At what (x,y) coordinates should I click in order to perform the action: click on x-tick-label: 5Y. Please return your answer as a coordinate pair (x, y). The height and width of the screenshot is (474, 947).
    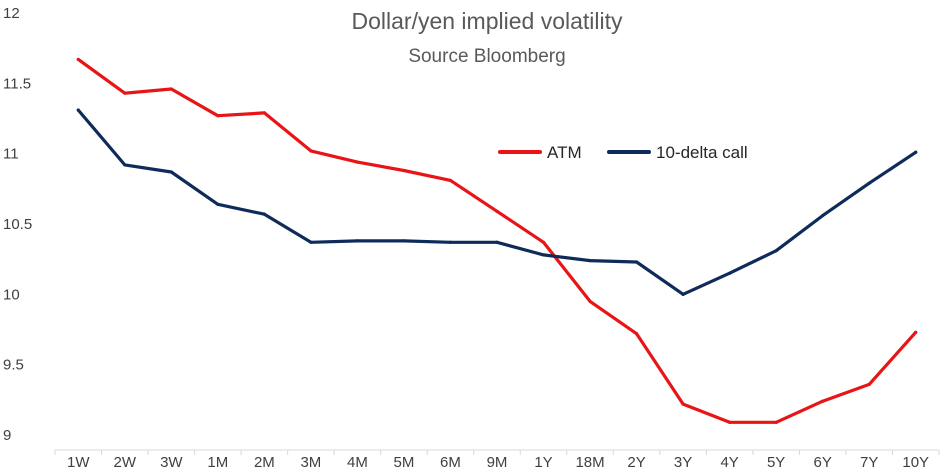
    Looking at the image, I should click on (776, 462).